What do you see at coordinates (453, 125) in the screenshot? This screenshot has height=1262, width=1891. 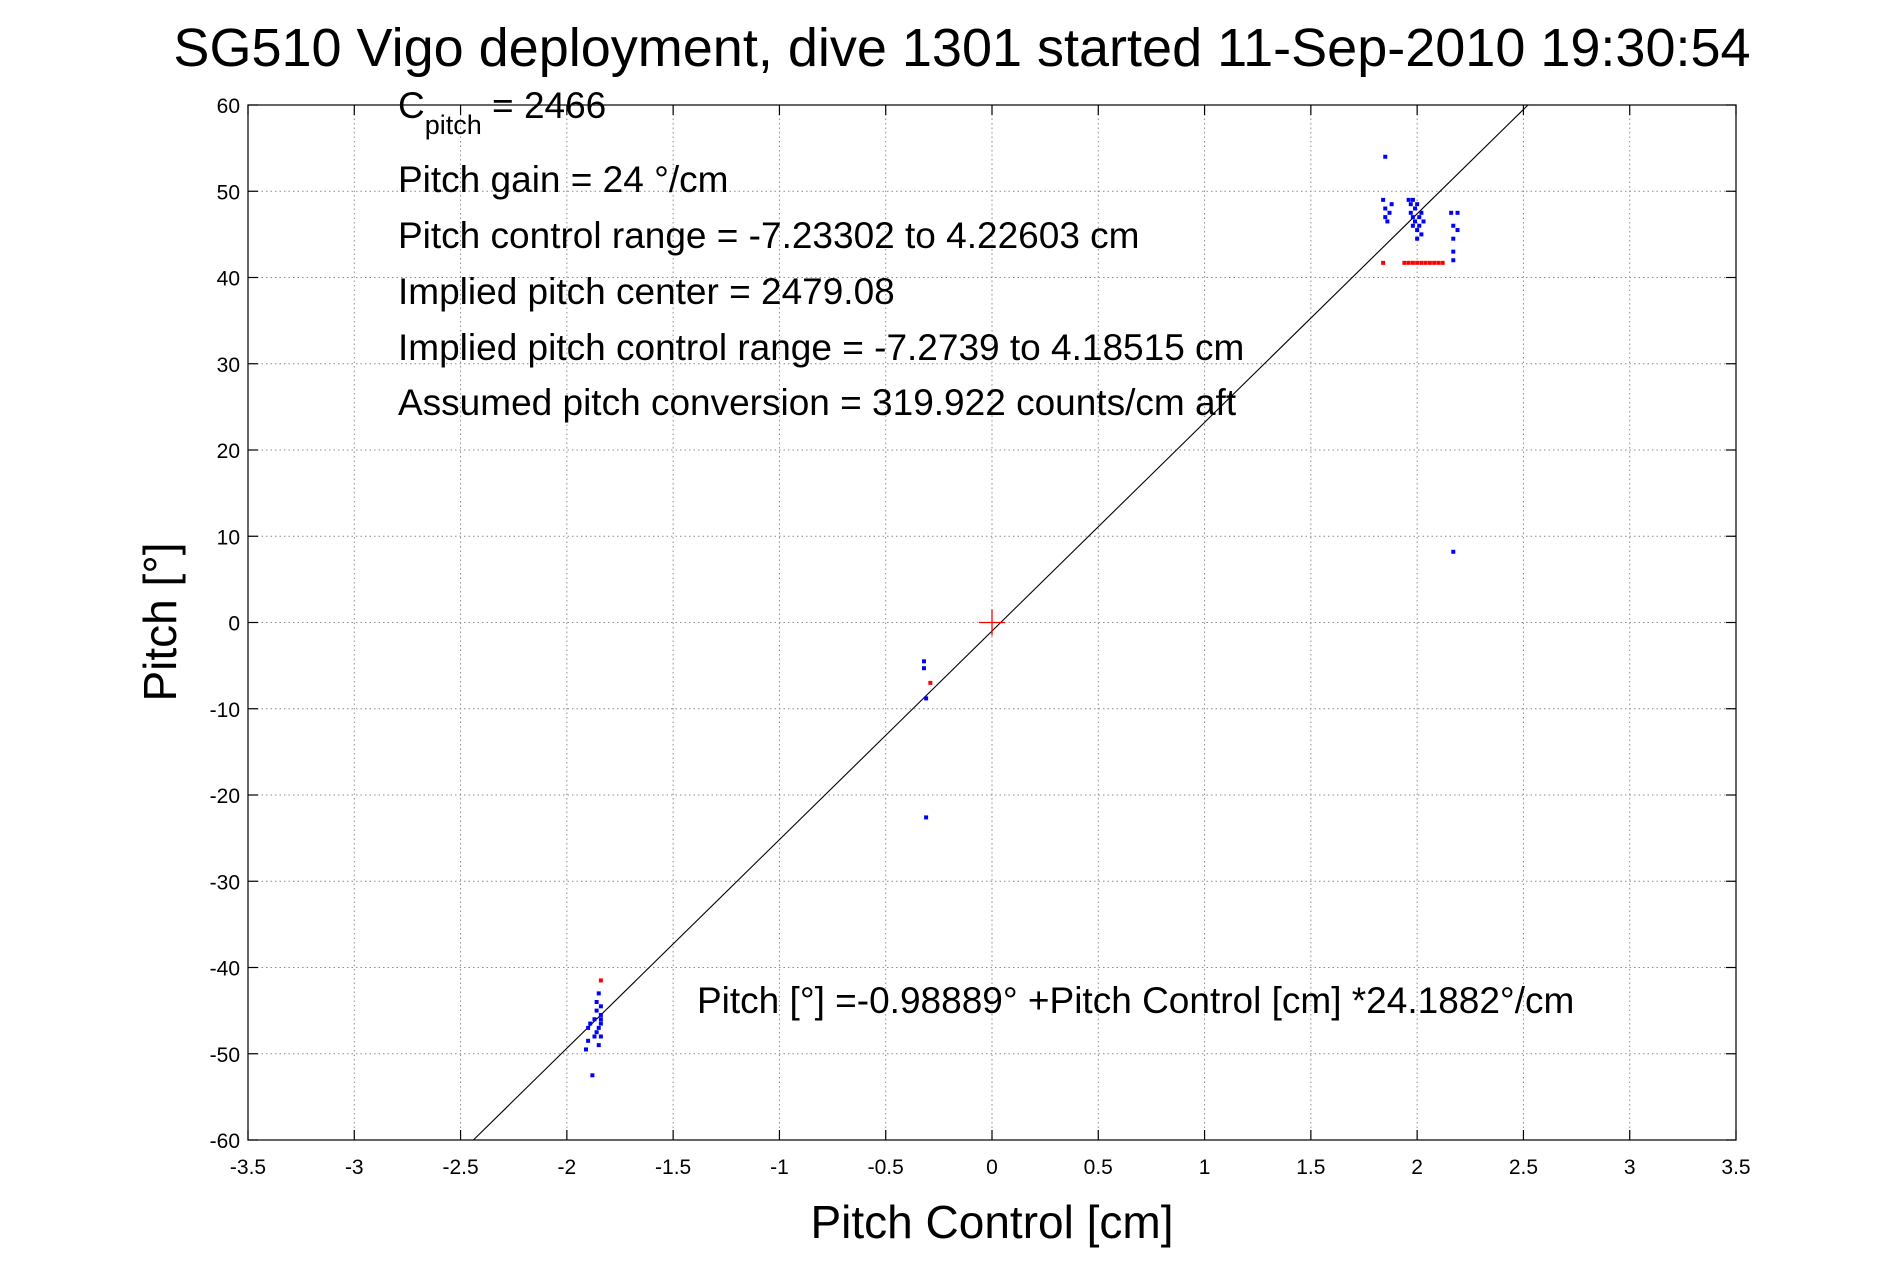 I see `c-pitch-subscript: pitch` at bounding box center [453, 125].